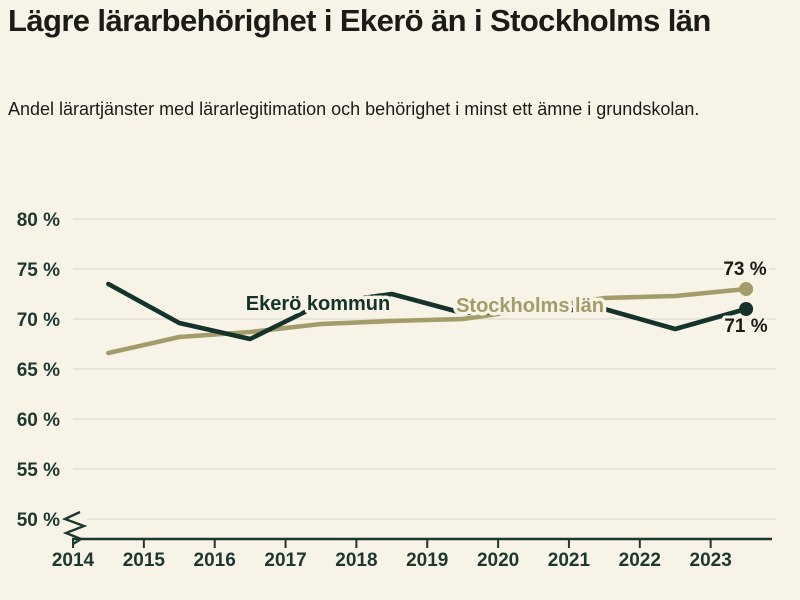 The height and width of the screenshot is (600, 800). Describe the element at coordinates (427, 560) in the screenshot. I see `x-tick-label-2019: 2019` at that location.